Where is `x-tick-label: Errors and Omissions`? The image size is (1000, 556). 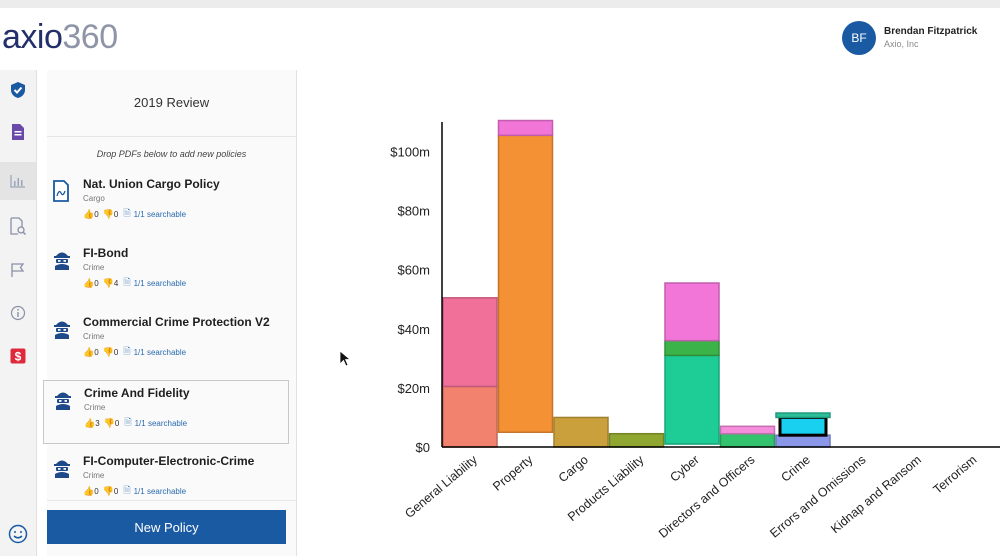
x-tick-label: Errors and Omissions is located at coordinates (817, 497).